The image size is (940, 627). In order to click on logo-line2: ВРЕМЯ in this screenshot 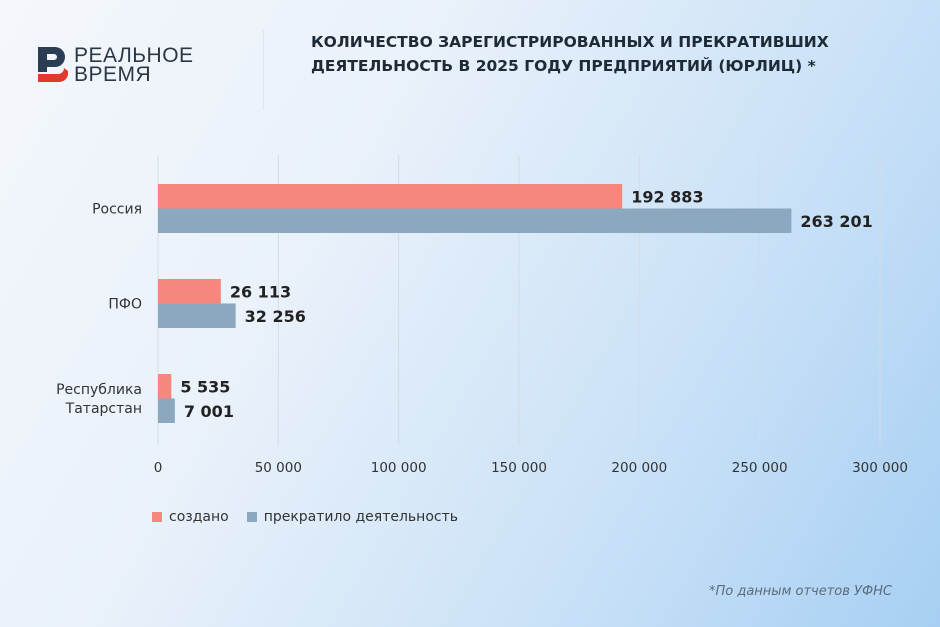, I will do `click(113, 74)`.